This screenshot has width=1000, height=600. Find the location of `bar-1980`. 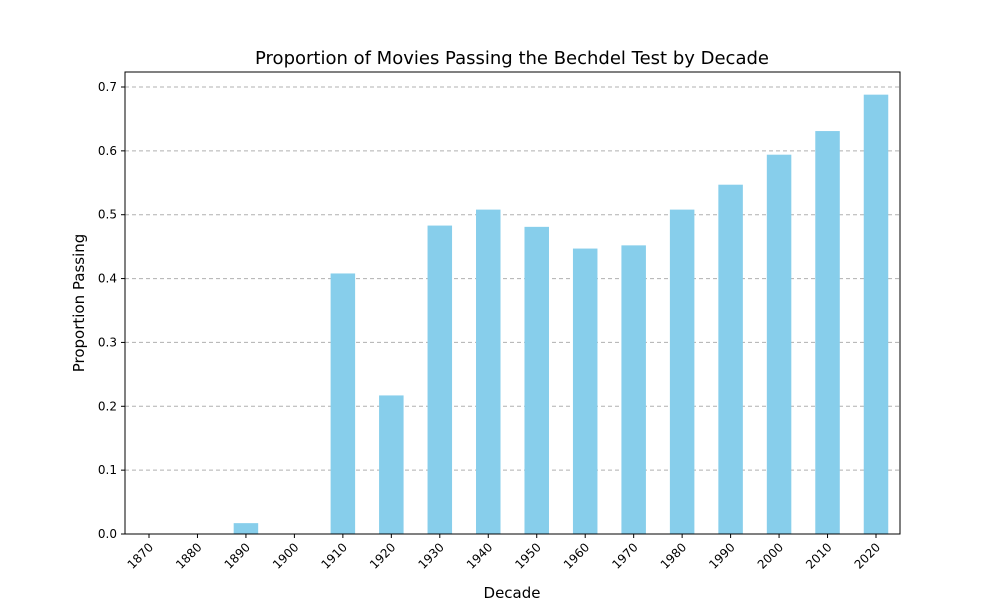

bar-1980 is located at coordinates (682, 371).